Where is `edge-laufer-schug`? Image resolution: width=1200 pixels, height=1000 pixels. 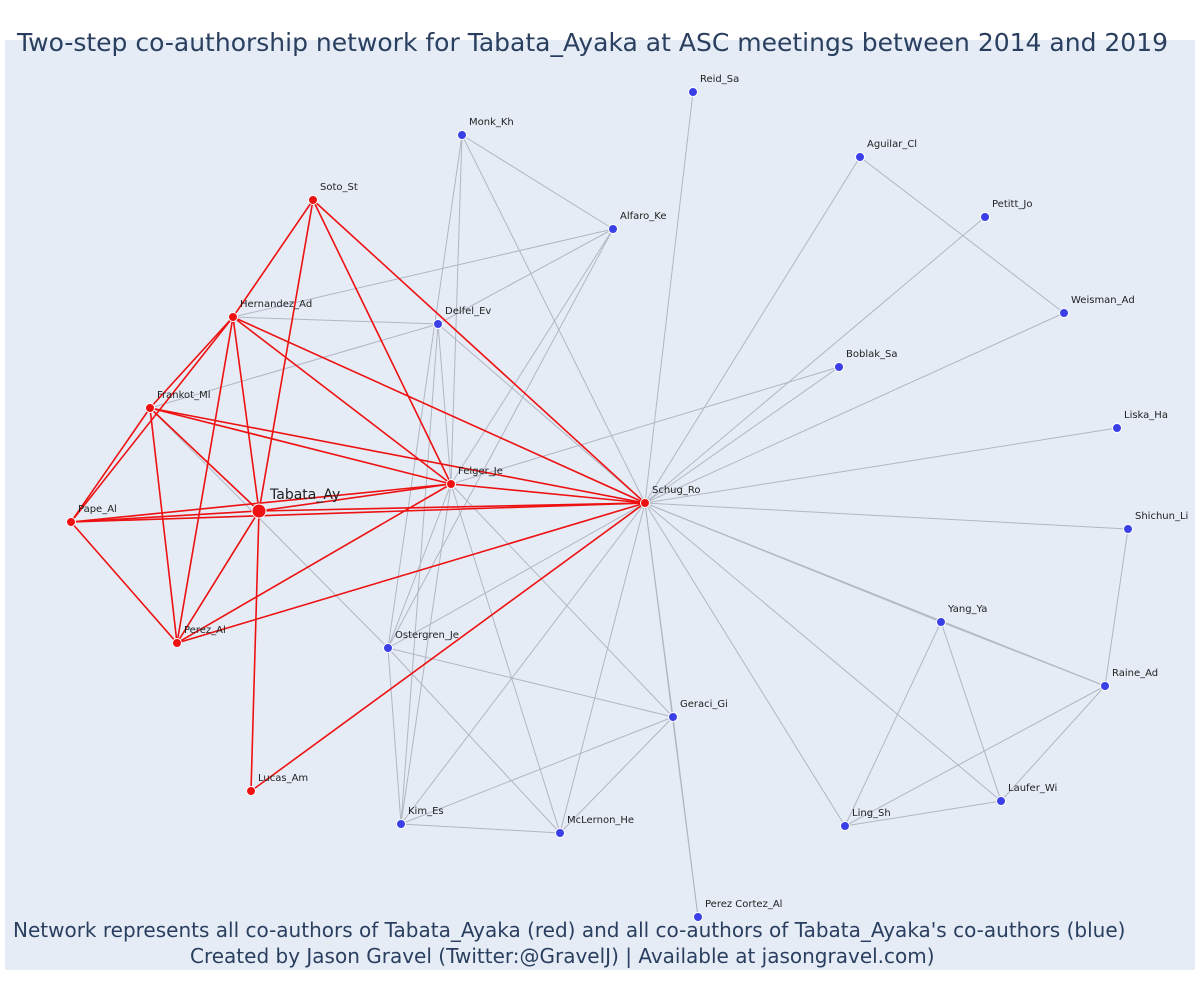 edge-laufer-schug is located at coordinates (823, 652).